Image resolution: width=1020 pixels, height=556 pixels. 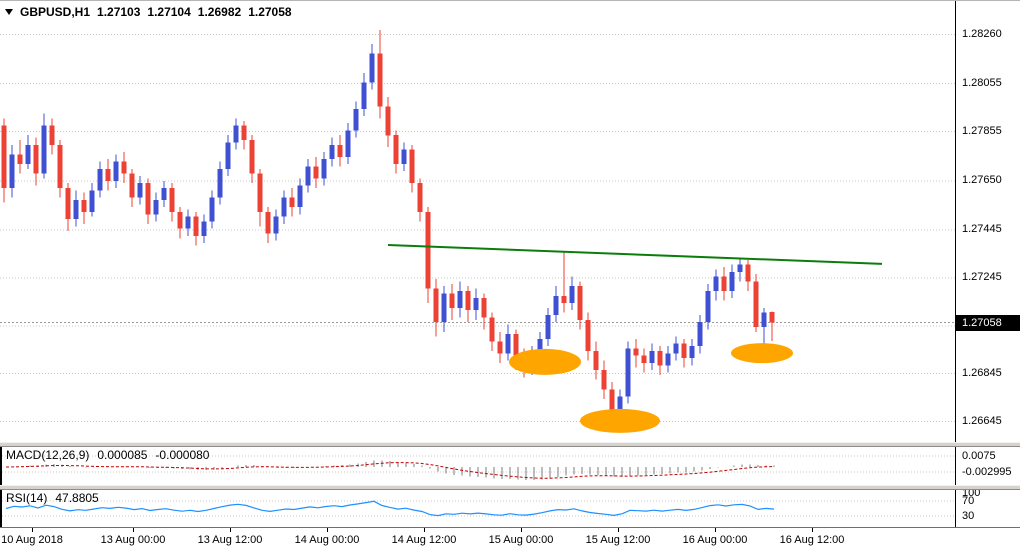 What do you see at coordinates (982, 82) in the screenshot?
I see `price-axis-label: 1.28055` at bounding box center [982, 82].